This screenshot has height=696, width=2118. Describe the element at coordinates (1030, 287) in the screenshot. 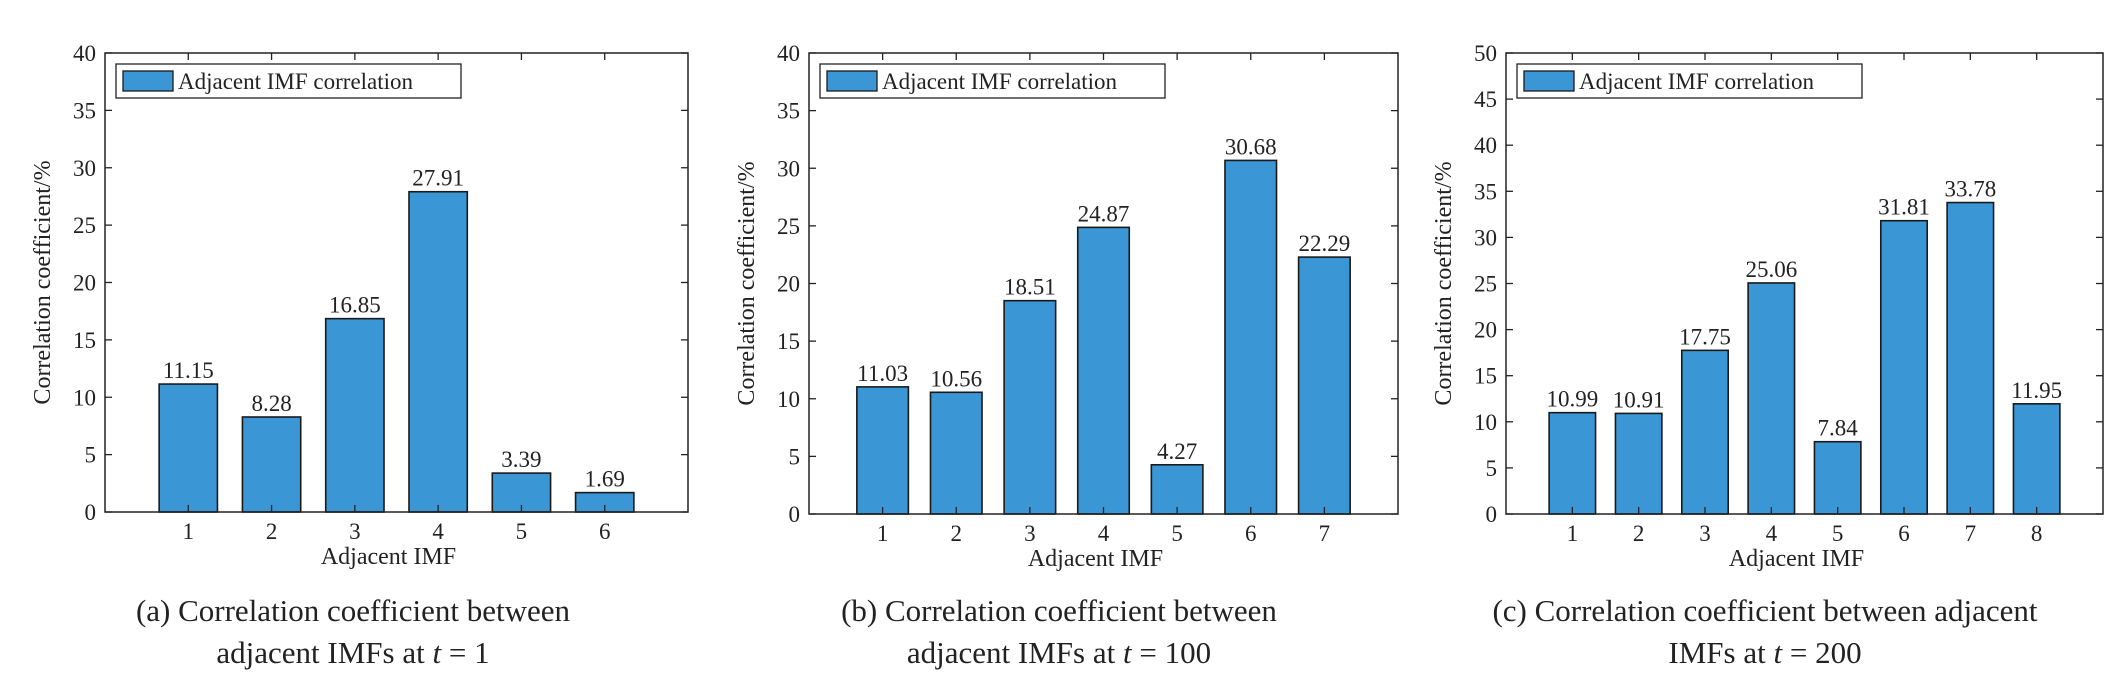

I see `data-label: 18.51` at that location.